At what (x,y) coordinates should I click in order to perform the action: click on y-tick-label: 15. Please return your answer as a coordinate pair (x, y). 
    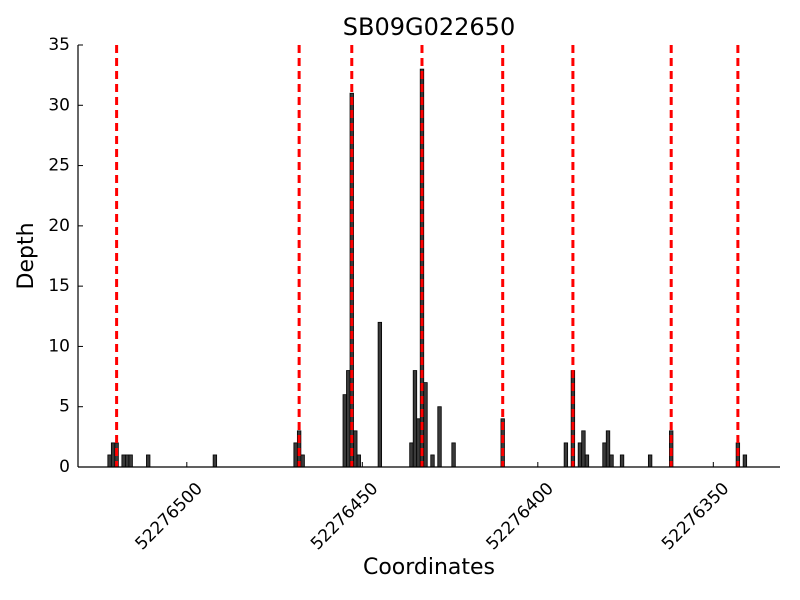
    Looking at the image, I should click on (59, 286).